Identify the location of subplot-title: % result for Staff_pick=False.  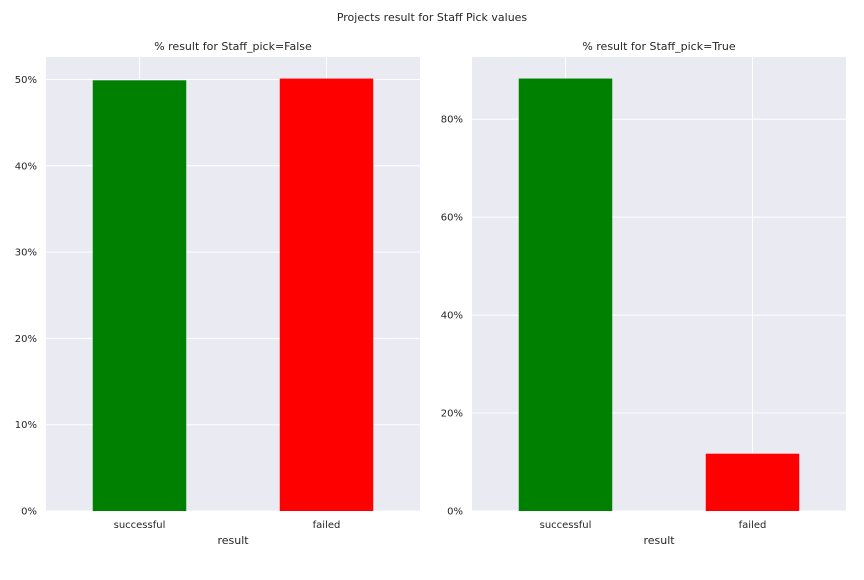
(233, 46).